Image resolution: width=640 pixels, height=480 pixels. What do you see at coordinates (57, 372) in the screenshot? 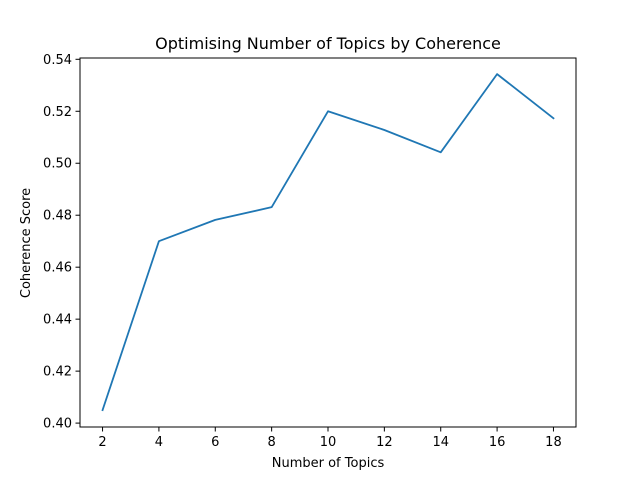
I see `y-tick-label-1: 0.42` at bounding box center [57, 372].